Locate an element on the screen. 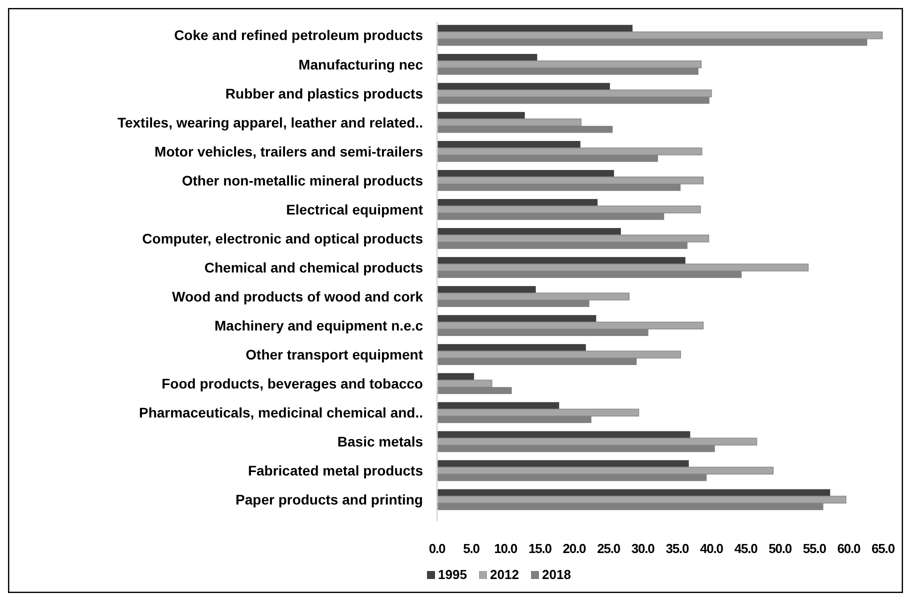 The width and height of the screenshot is (911, 601). x-tick-label: 25.0 is located at coordinates (608, 548).